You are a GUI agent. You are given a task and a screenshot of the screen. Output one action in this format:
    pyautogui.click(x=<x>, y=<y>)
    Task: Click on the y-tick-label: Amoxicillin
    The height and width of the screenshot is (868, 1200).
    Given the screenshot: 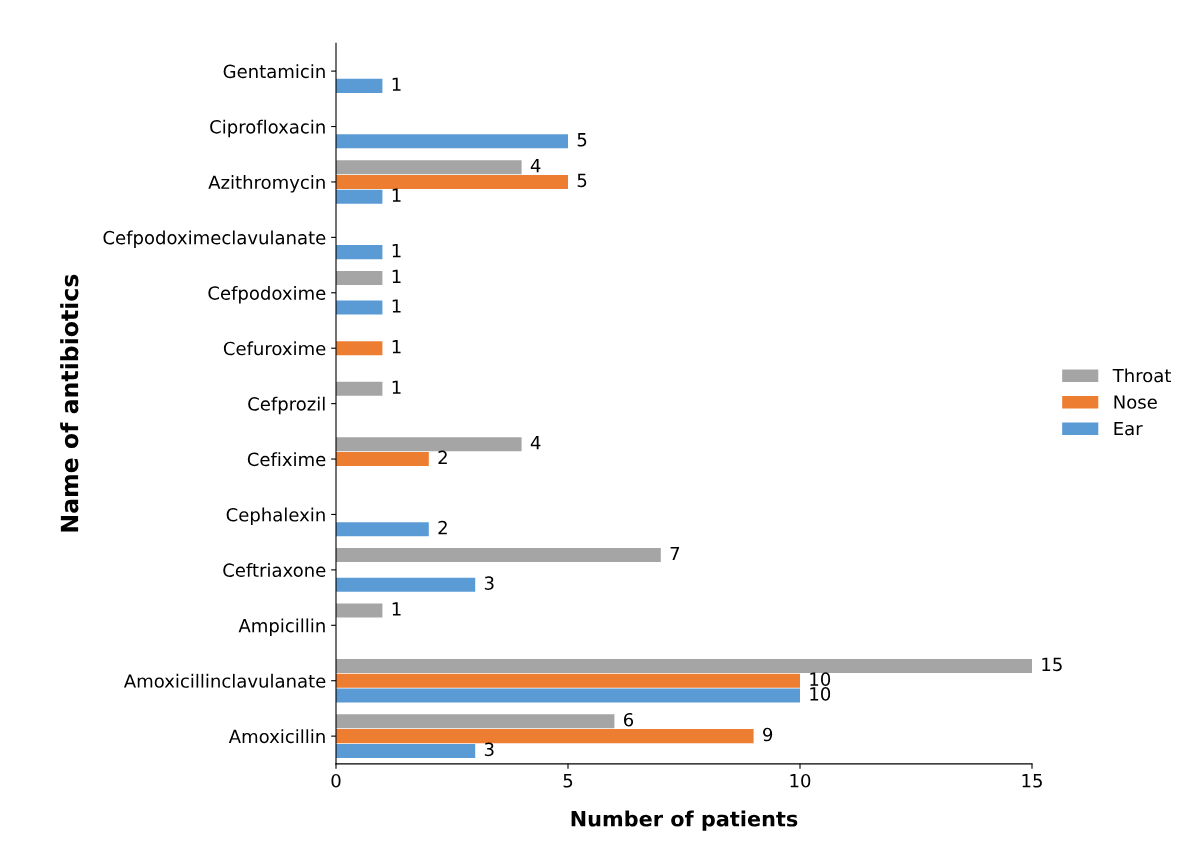 What is the action you would take?
    pyautogui.click(x=276, y=736)
    